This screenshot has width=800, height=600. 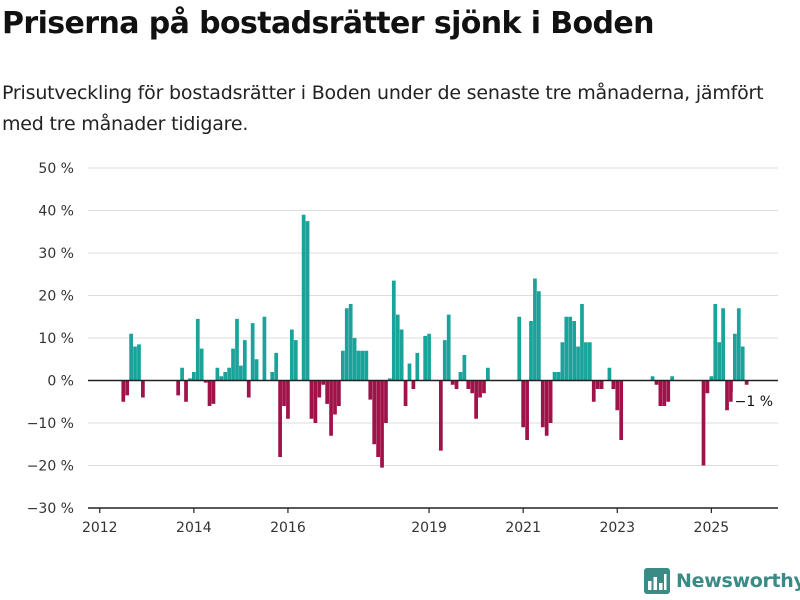 I want to click on brand-name: Newsworthy, so click(x=738, y=581).